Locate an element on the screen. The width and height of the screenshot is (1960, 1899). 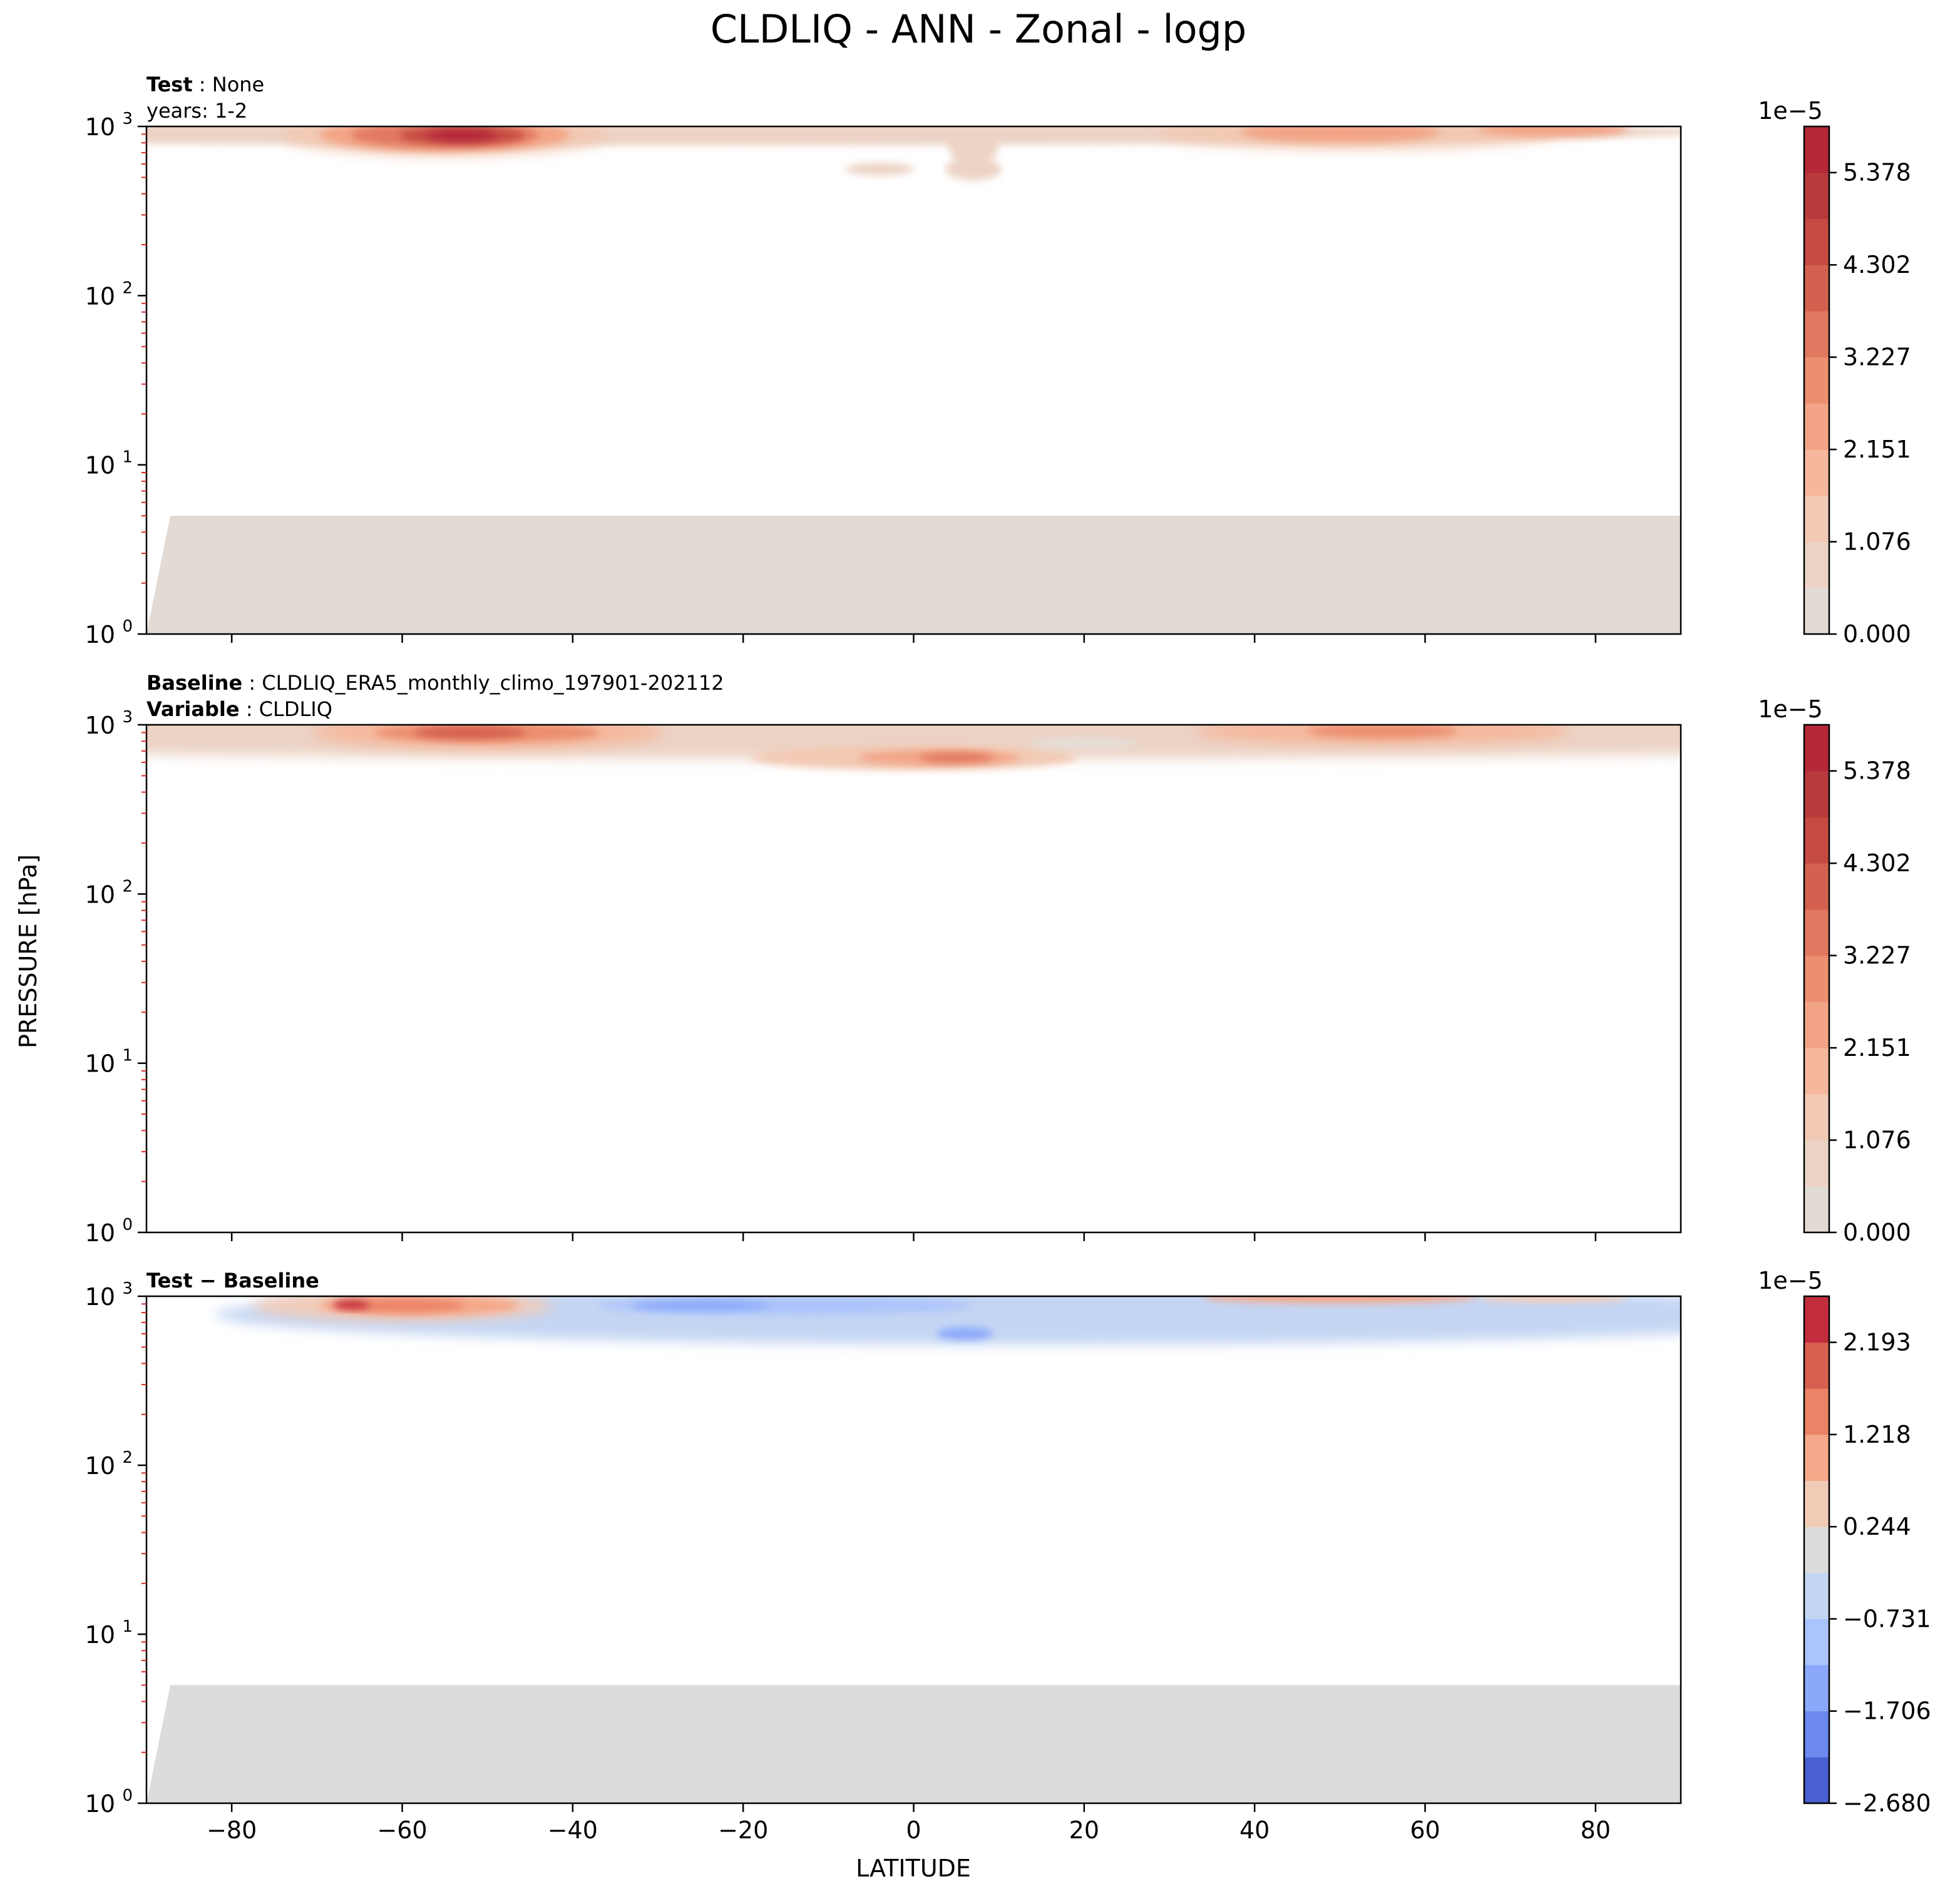
figure-title: CLDLIQ - ANN - Zonal - logp is located at coordinates (979, 29).